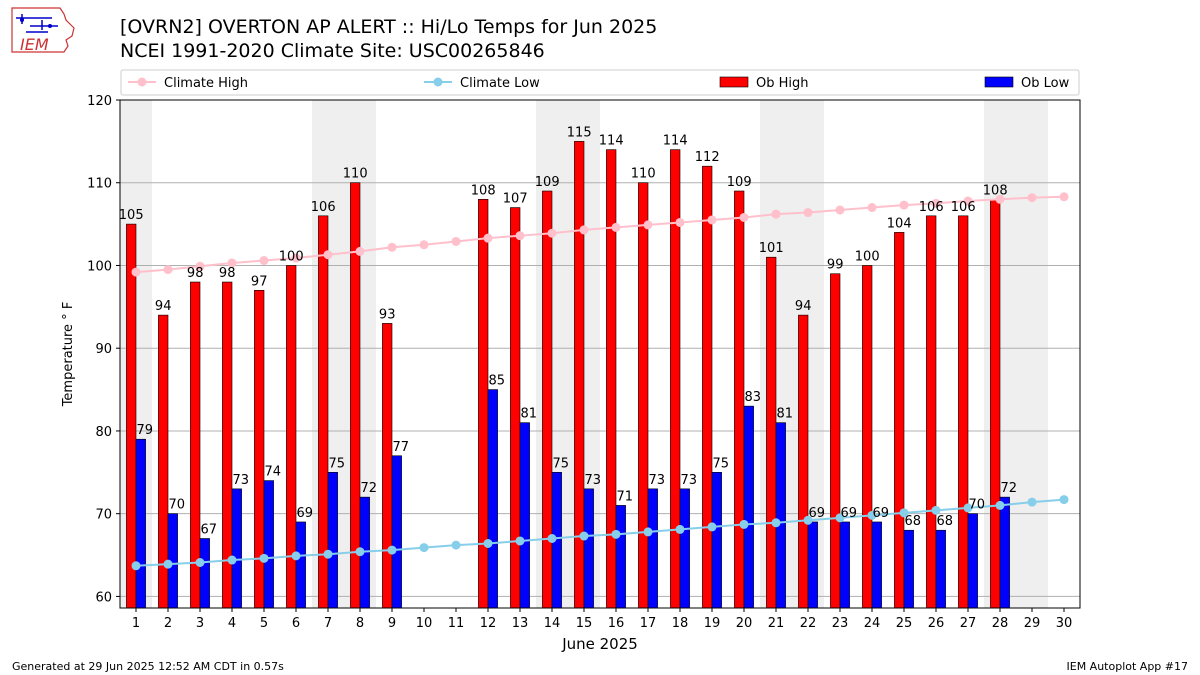 This screenshot has width=1200, height=675. I want to click on ob-low-label: 68, so click(913, 521).